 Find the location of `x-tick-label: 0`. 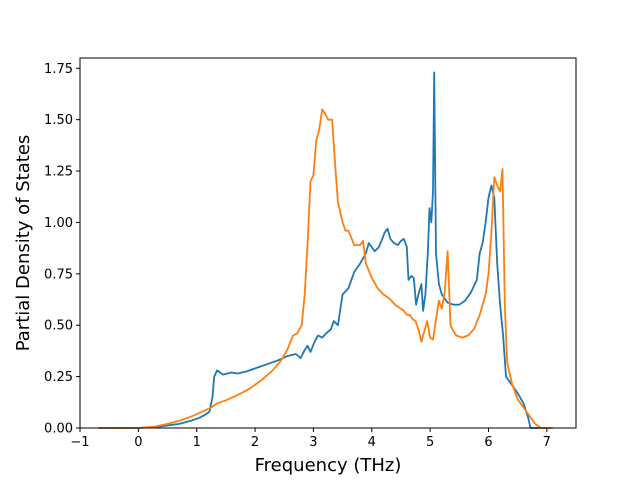

x-tick-label: 0 is located at coordinates (138, 442).